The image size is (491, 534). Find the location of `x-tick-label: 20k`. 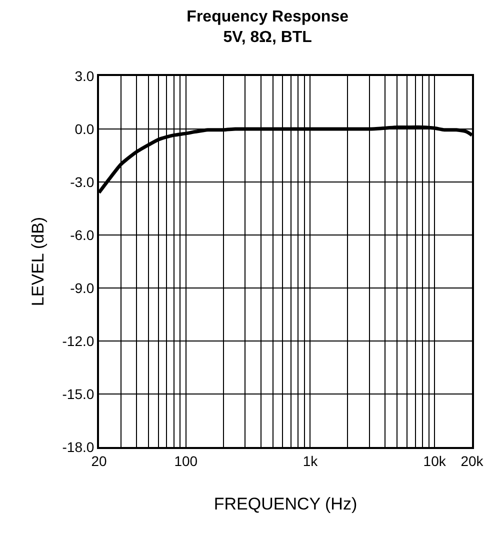

x-tick-label: 20k is located at coordinates (472, 460).